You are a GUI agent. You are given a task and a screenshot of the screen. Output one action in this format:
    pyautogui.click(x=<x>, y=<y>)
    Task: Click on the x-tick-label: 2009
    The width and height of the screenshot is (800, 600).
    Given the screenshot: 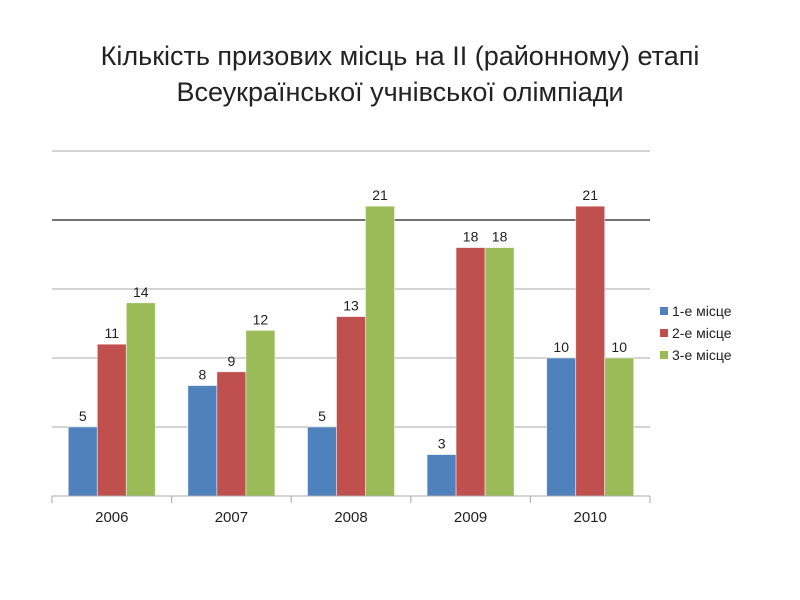 What is the action you would take?
    pyautogui.click(x=470, y=517)
    